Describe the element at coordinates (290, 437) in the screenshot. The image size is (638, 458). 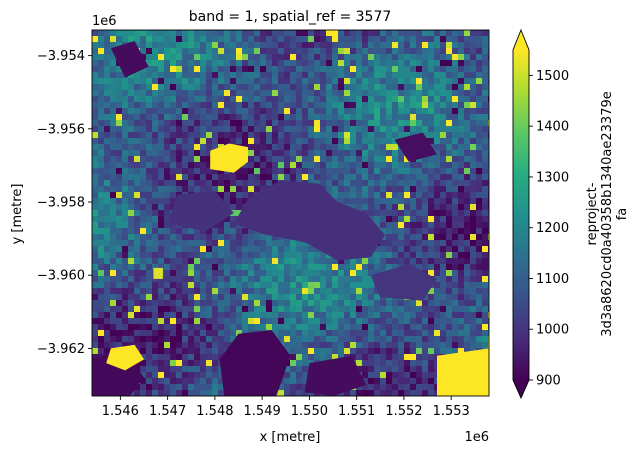
I see `x-axis-label: x [metre]` at that location.